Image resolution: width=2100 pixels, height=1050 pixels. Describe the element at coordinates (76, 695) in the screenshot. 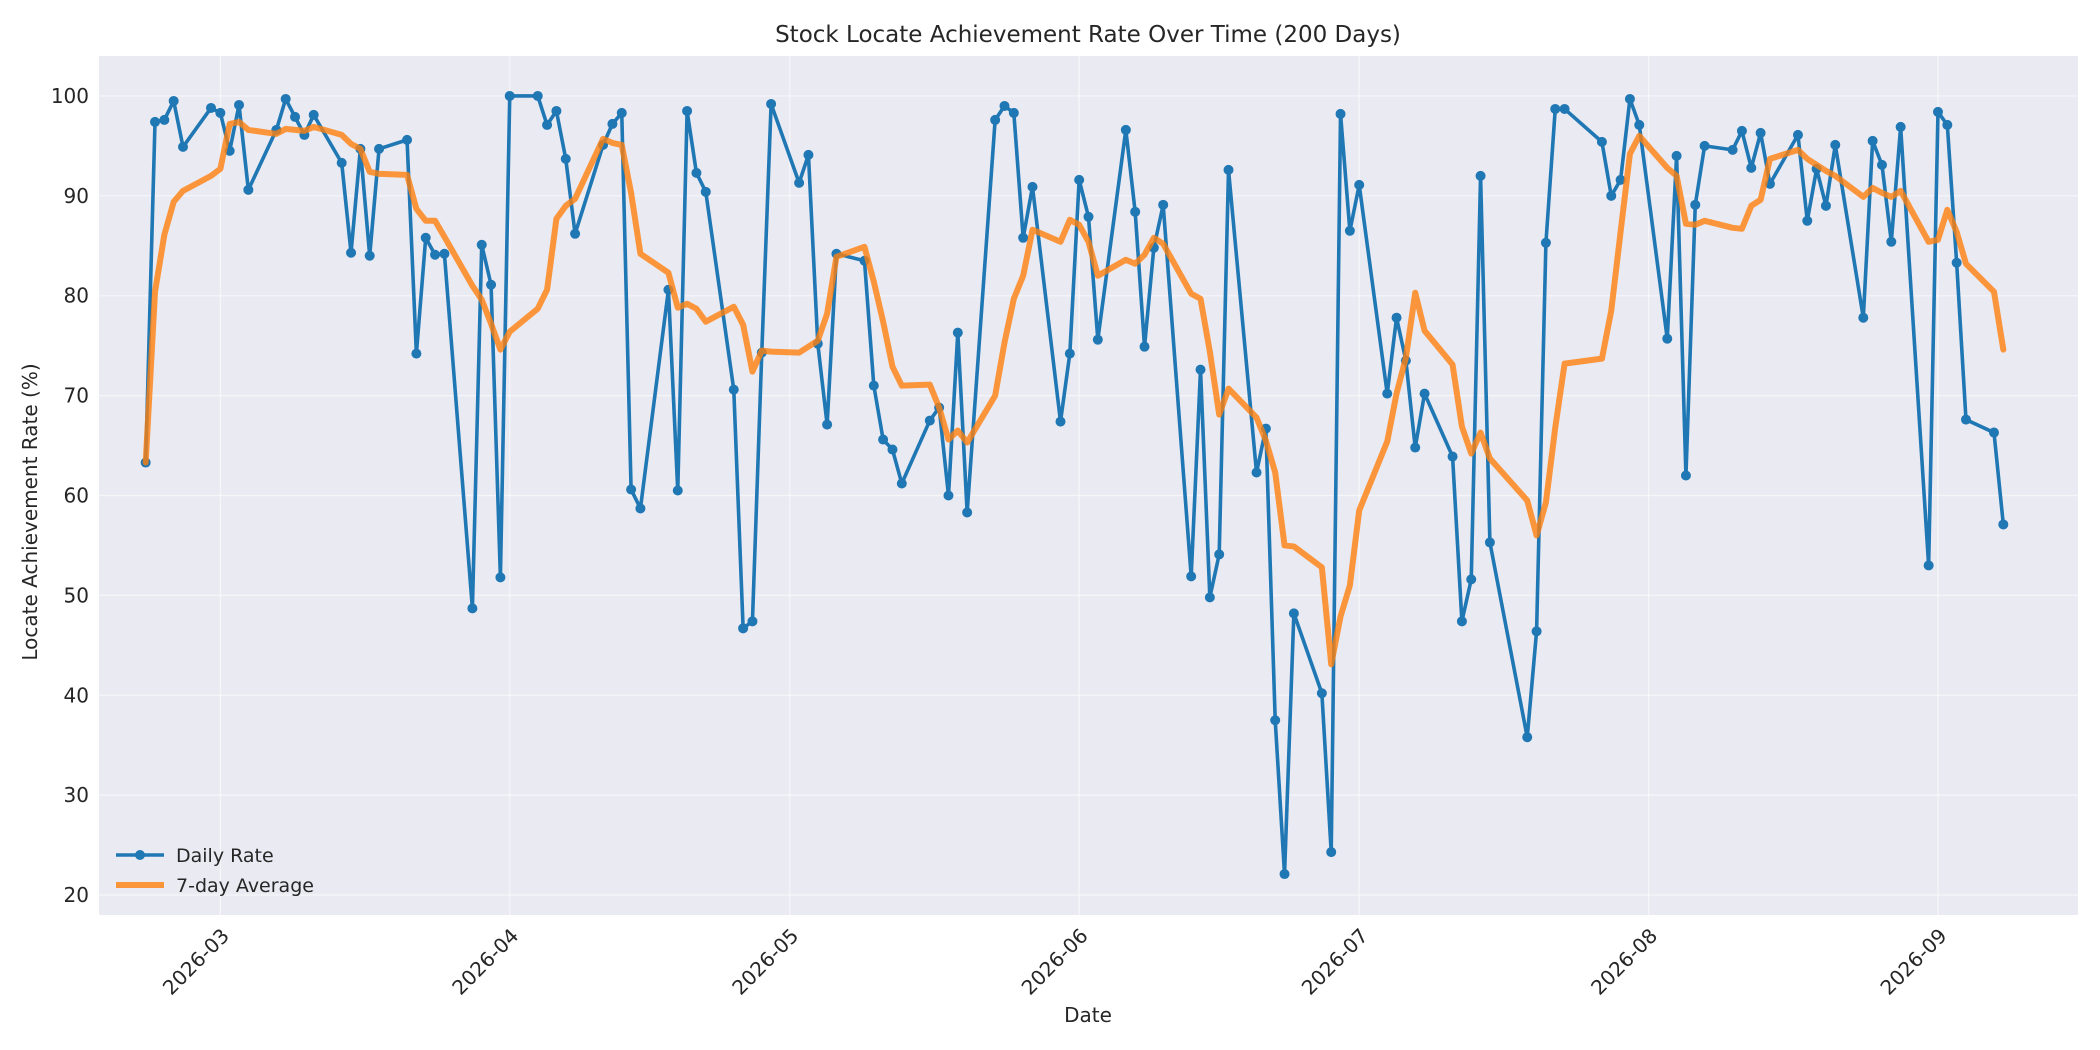

I see `y-tick-label: 40` at that location.